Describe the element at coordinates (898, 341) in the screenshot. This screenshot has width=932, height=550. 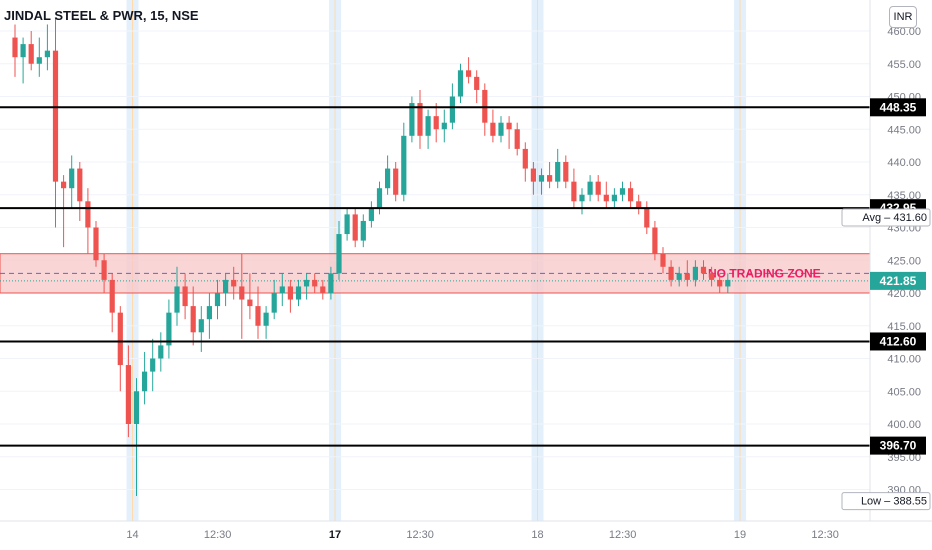
I see `price-label: 412.60` at that location.